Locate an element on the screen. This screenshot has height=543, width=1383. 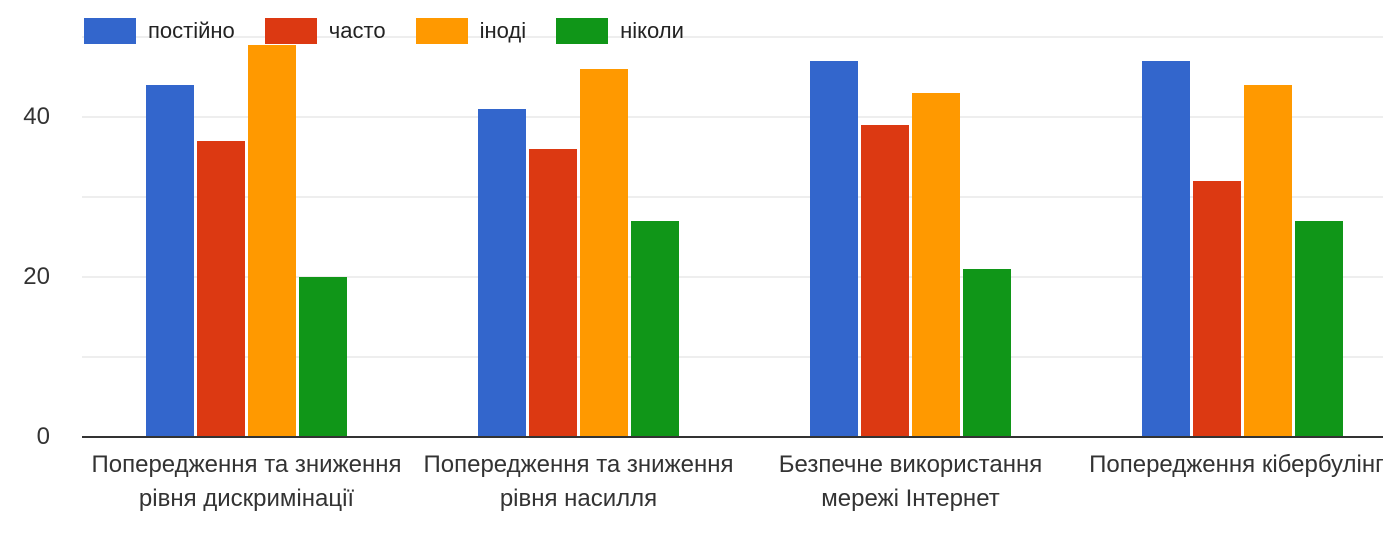
legend-label: ніколи is located at coordinates (652, 30).